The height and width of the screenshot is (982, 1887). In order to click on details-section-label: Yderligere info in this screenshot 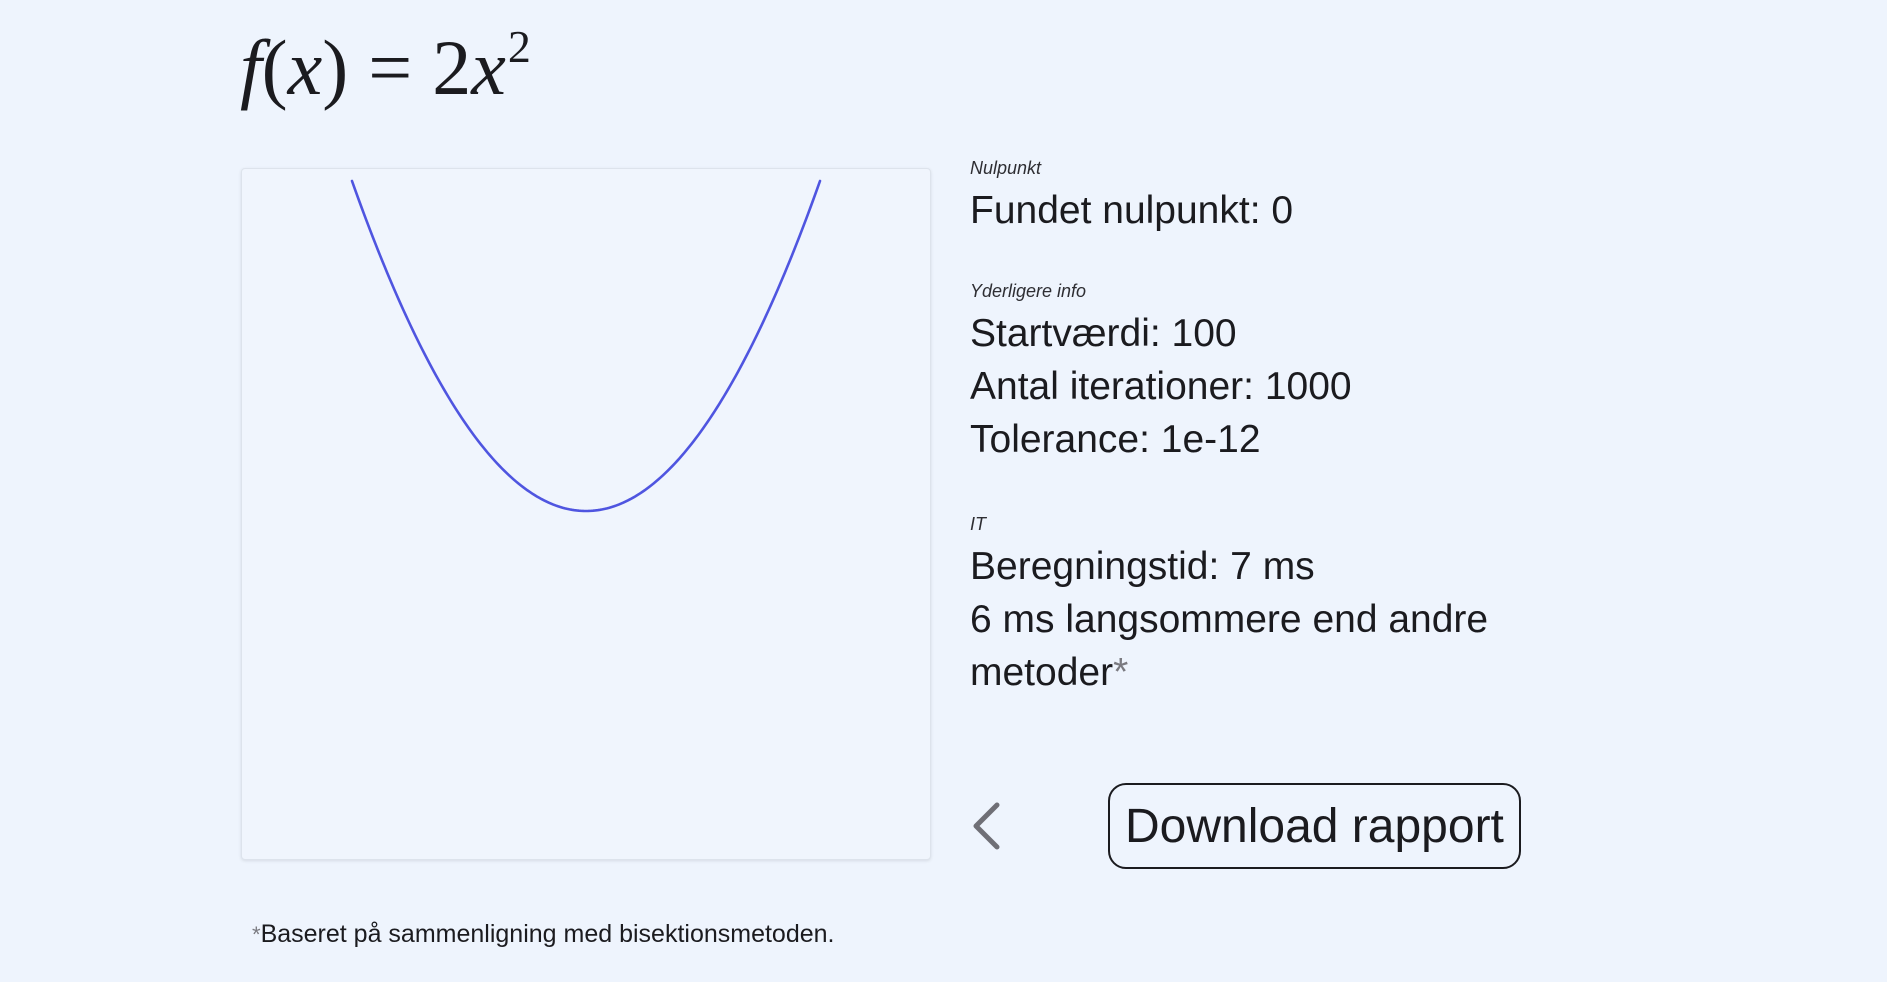, I will do `click(1028, 291)`.